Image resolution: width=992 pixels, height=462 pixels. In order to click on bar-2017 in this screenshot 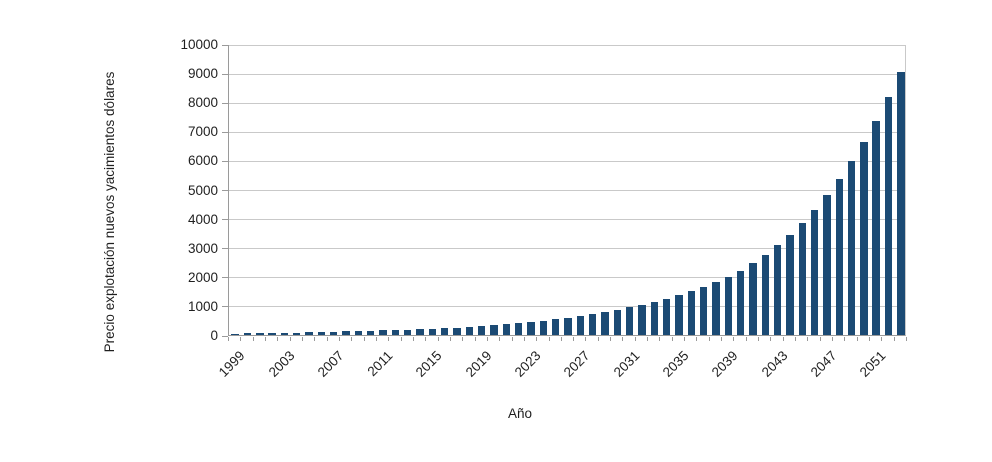, I will do `click(457, 331)`.